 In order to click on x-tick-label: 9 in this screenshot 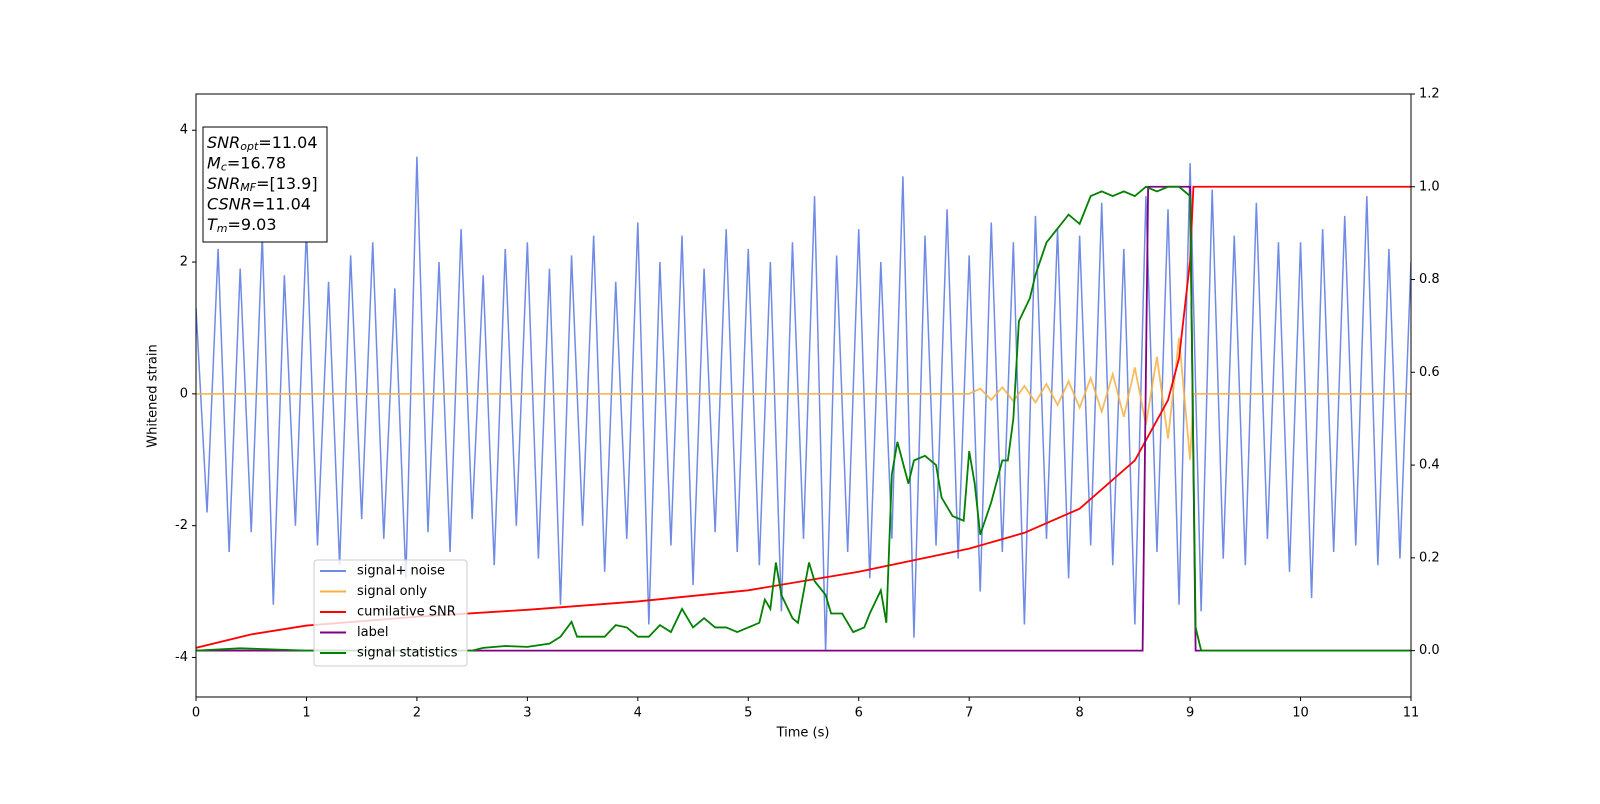, I will do `click(1190, 713)`.